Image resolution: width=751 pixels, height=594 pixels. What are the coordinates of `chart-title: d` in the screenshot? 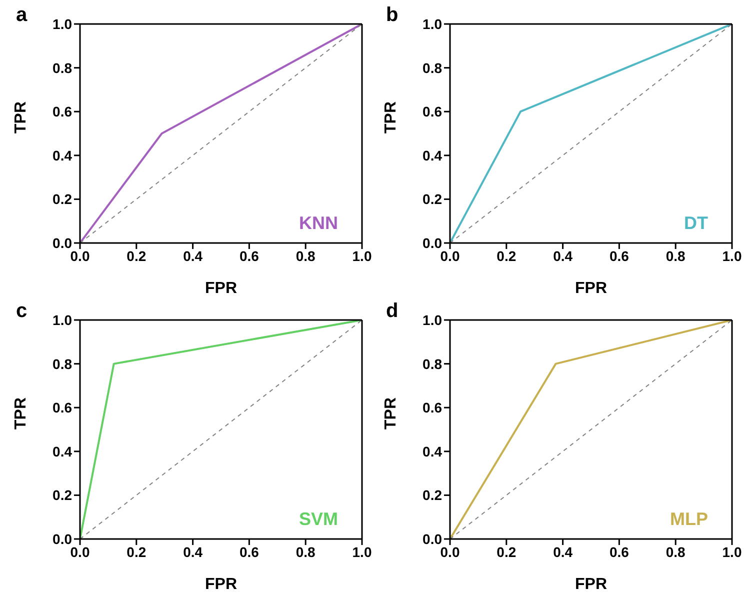 It's located at (392, 311).